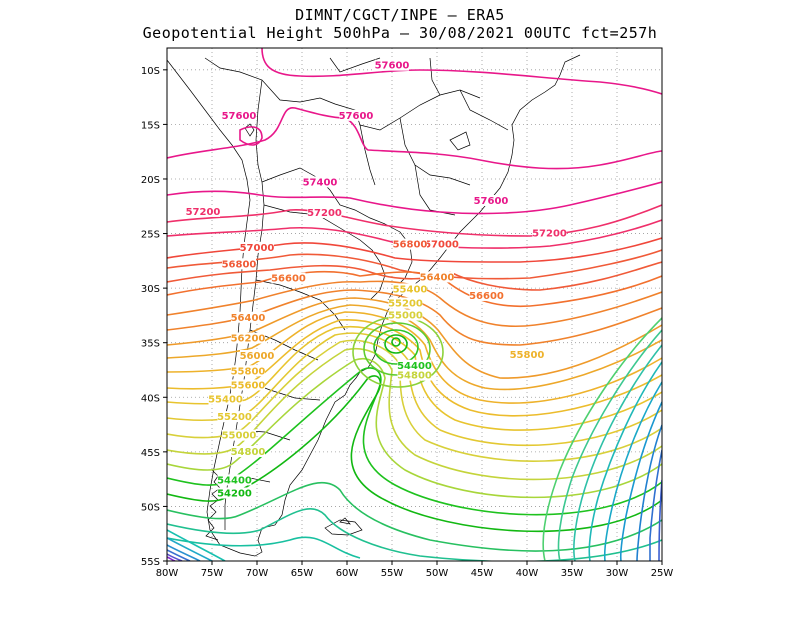  I want to click on chile-fjords, so click(213, 505).